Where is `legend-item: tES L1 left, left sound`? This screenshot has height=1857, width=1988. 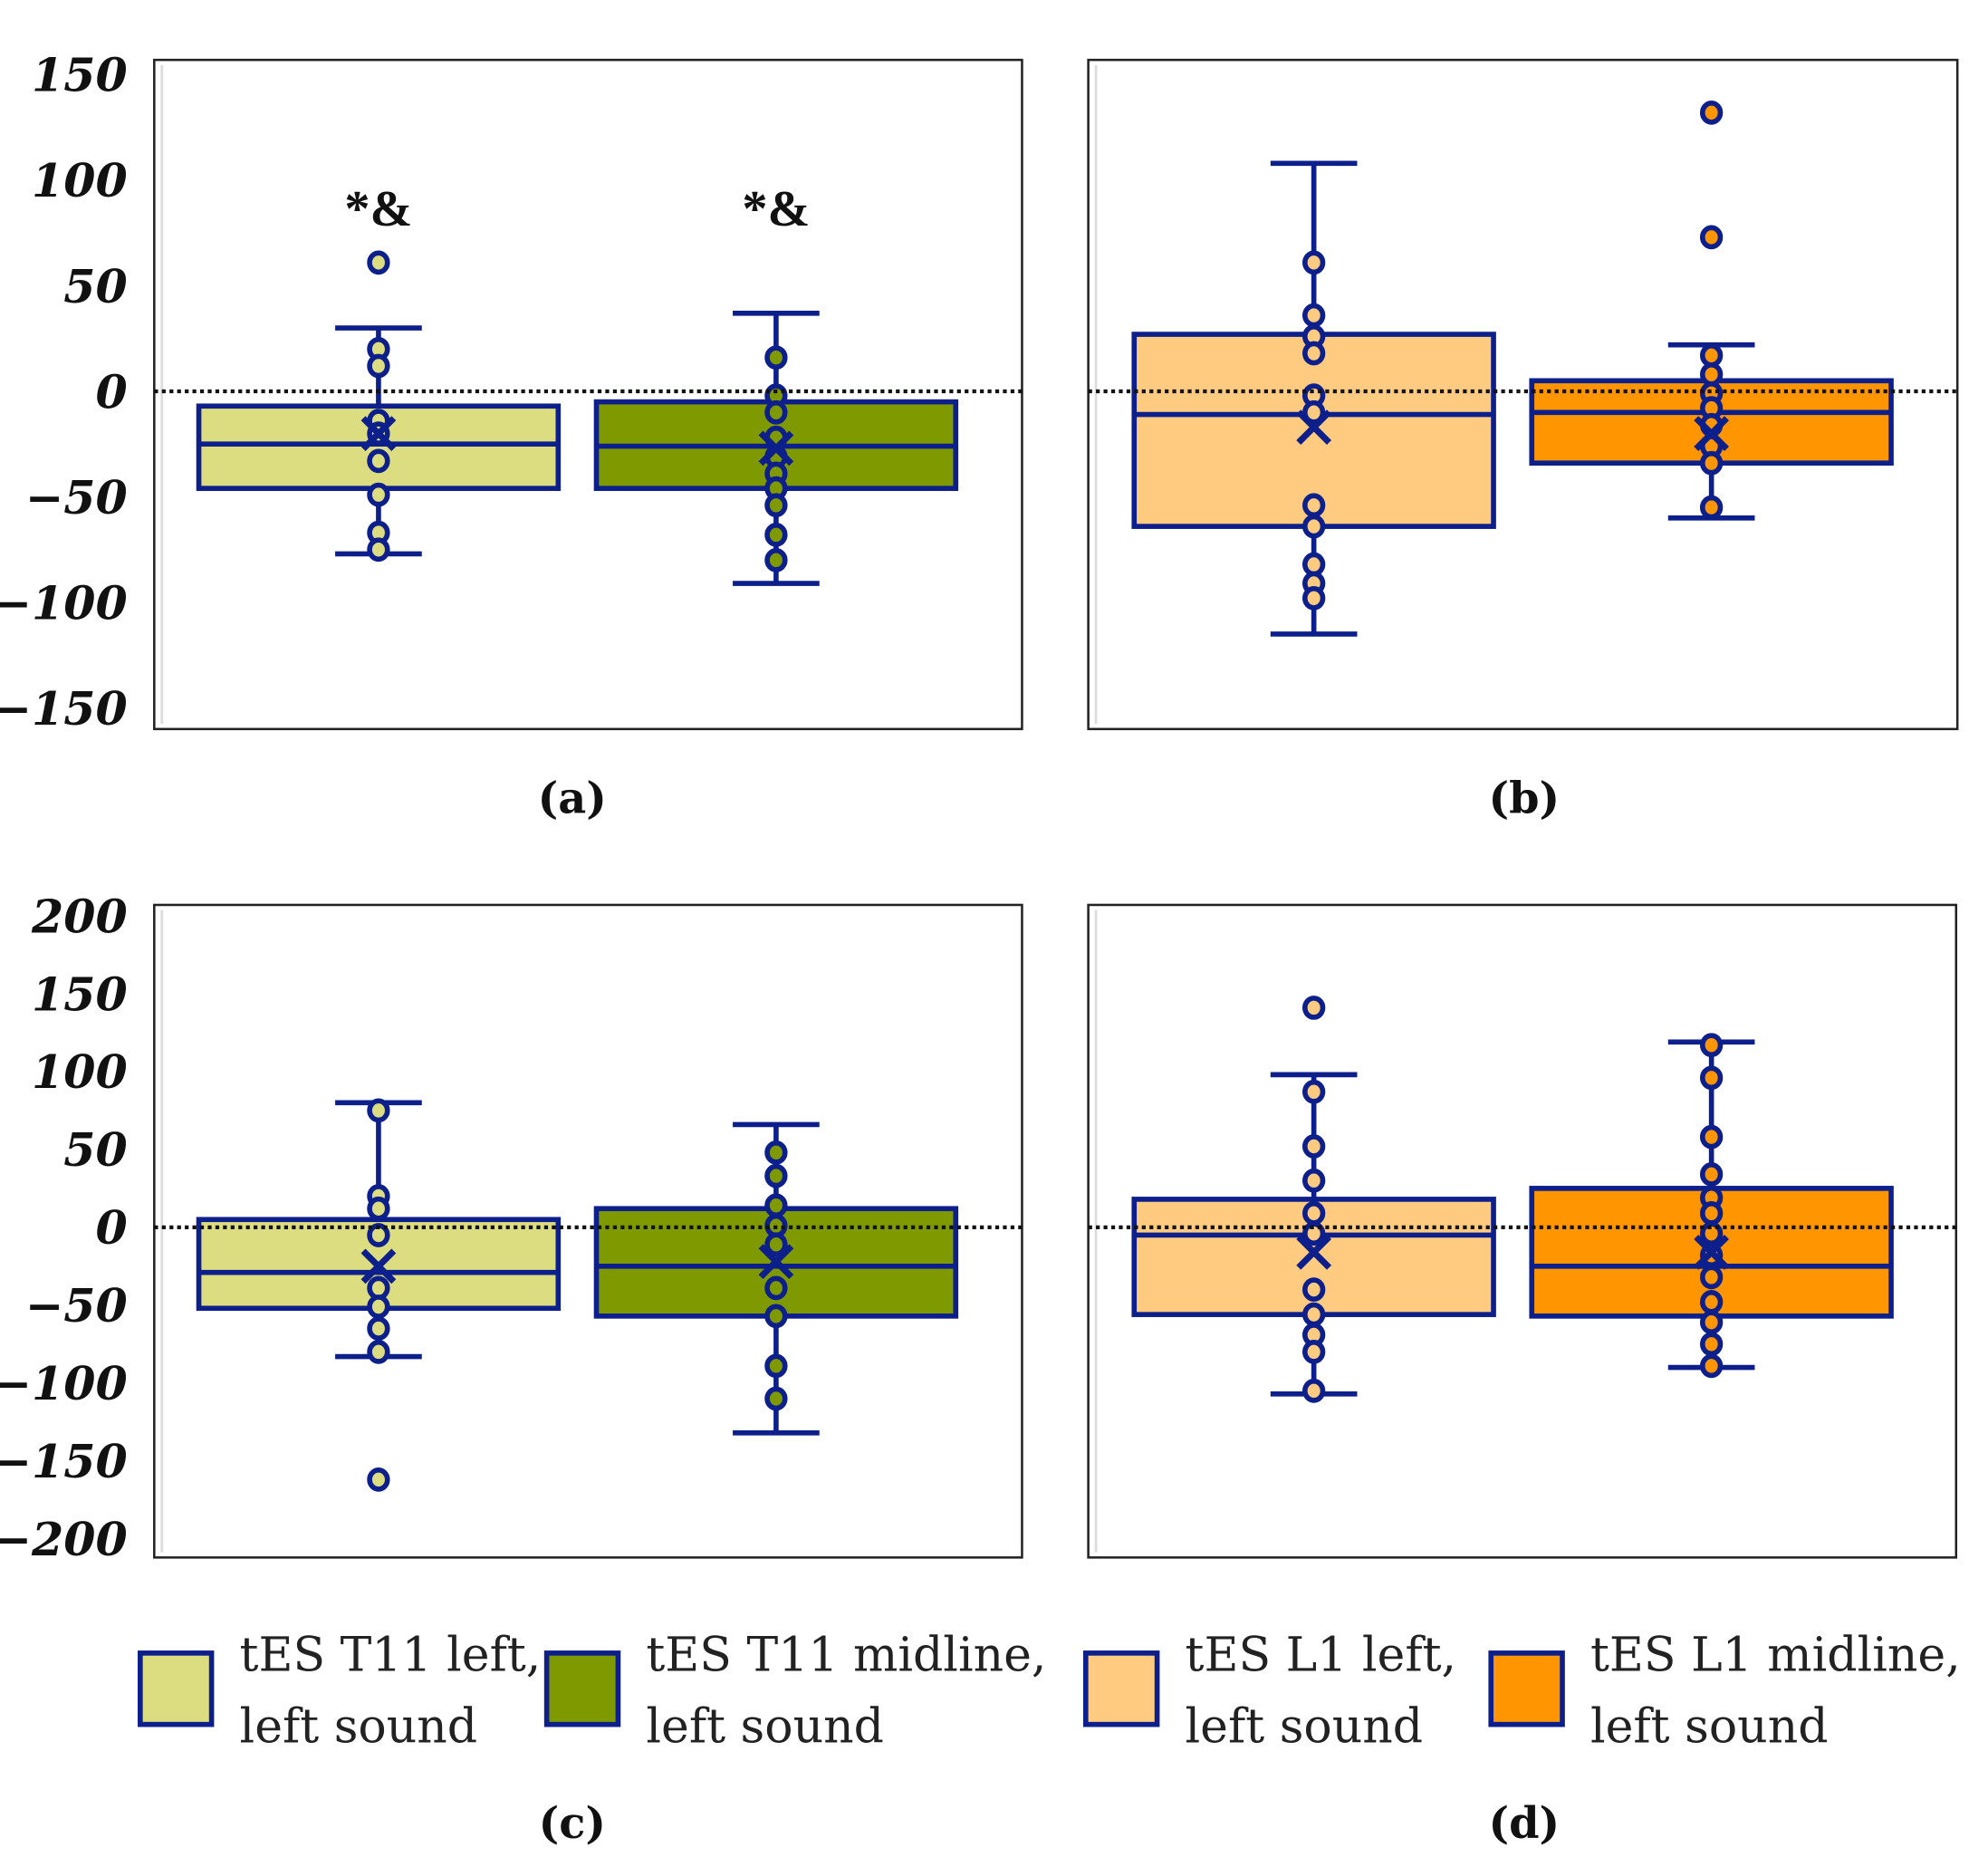 legend-item: tES L1 left, left sound is located at coordinates (1270, 1691).